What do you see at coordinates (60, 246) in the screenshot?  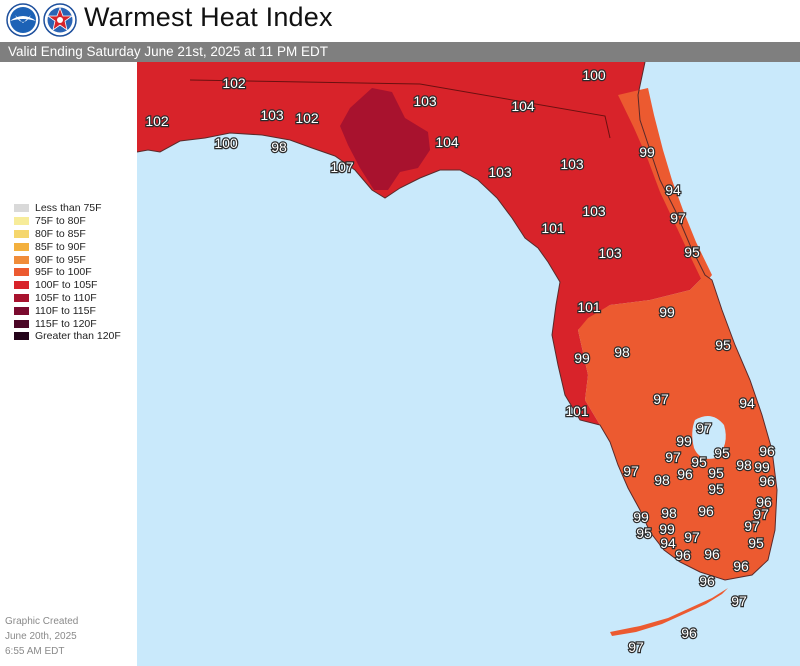 I see `legend-label: 85F to 90F` at bounding box center [60, 246].